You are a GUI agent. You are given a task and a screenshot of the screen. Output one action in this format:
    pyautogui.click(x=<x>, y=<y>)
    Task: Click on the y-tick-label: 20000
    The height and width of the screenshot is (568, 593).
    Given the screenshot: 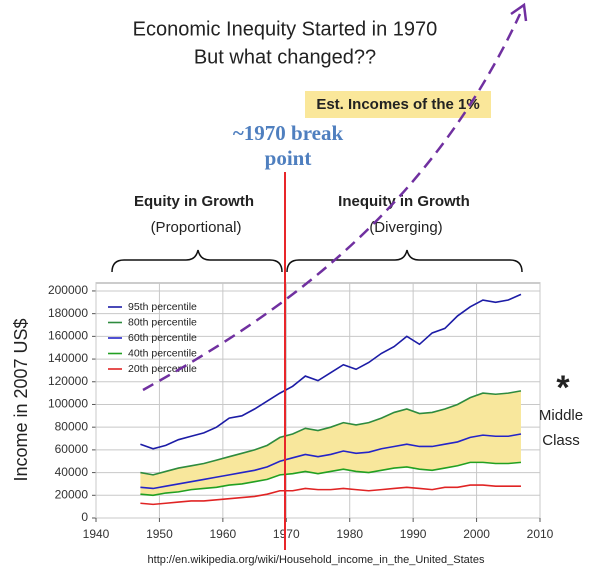 What is the action you would take?
    pyautogui.click(x=72, y=494)
    